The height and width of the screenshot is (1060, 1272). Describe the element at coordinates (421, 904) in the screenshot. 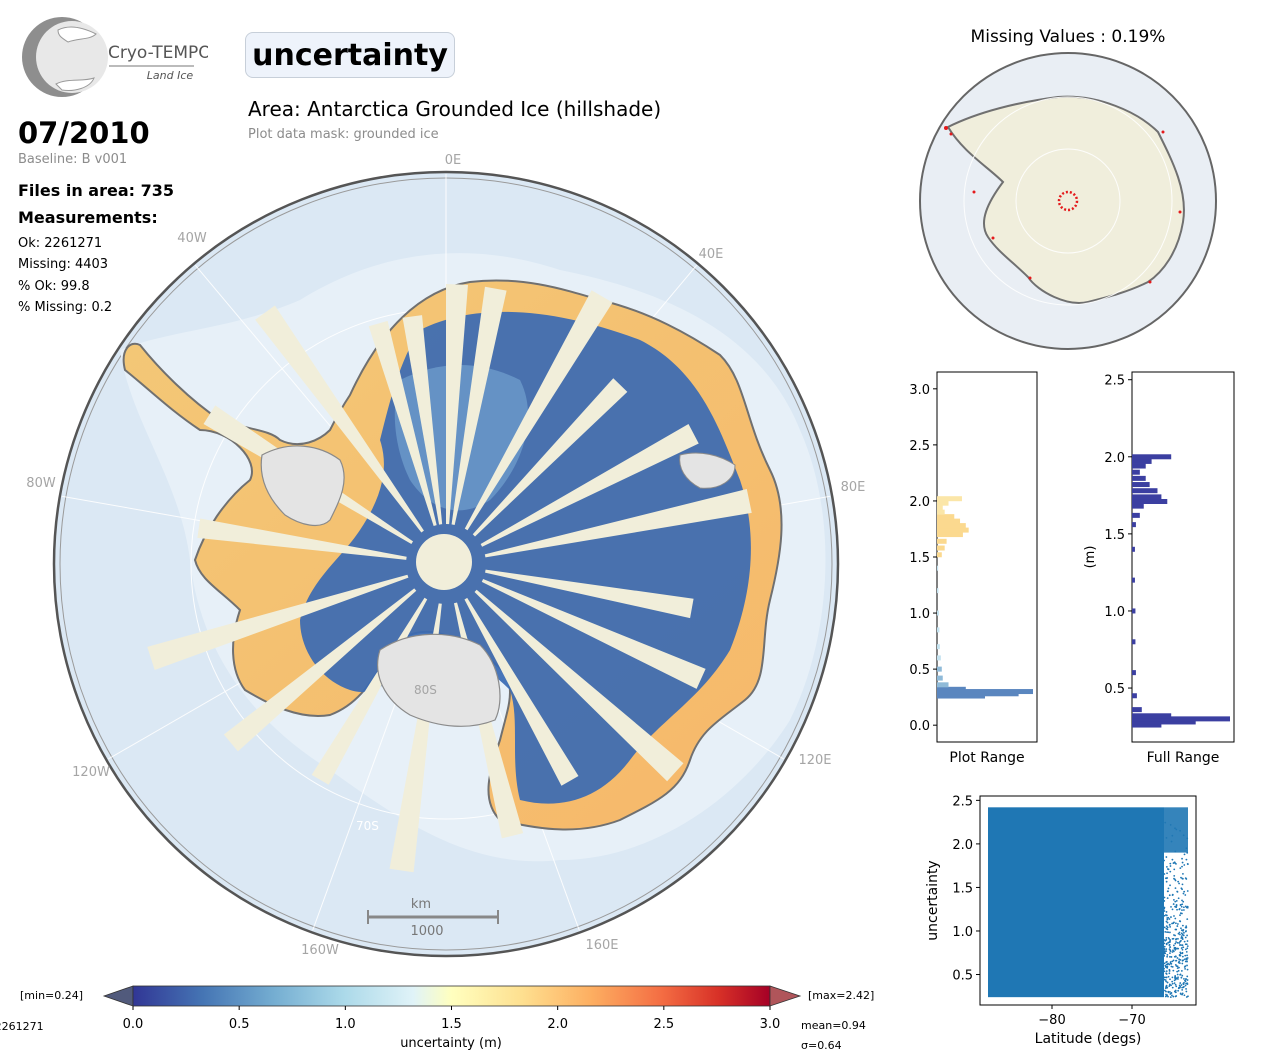

I see `scalebar-unit: km` at that location.